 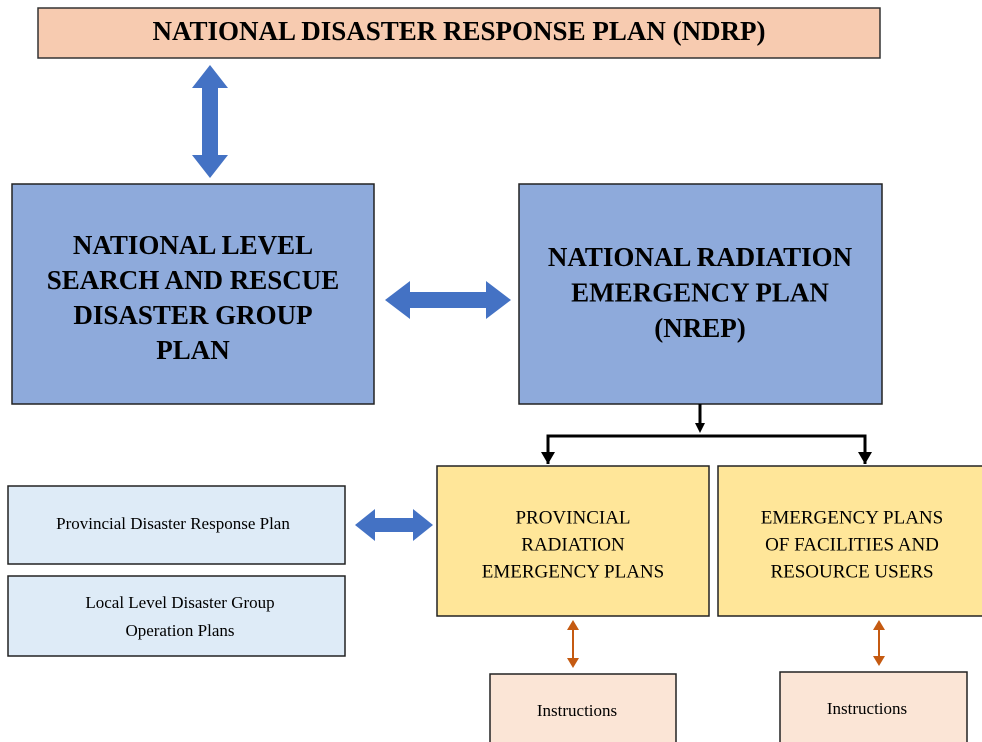 I want to click on provincial-disaster-box, so click(x=176, y=525).